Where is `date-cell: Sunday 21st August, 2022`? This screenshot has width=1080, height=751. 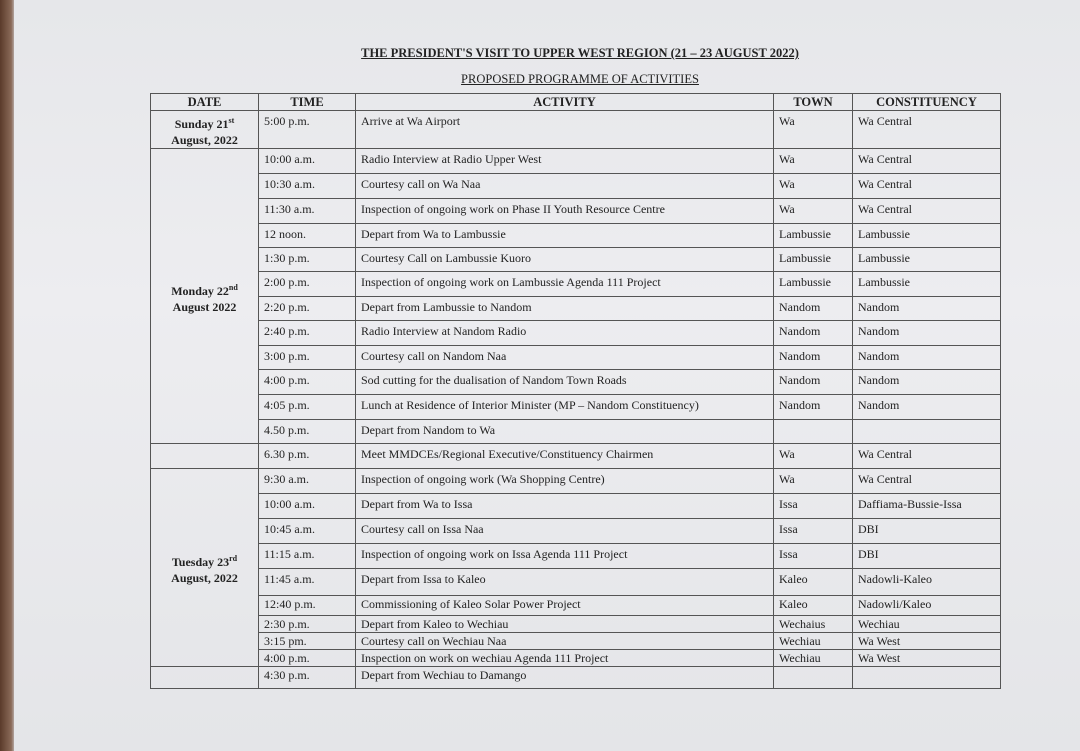 date-cell: Sunday 21st August, 2022 is located at coordinates (204, 129).